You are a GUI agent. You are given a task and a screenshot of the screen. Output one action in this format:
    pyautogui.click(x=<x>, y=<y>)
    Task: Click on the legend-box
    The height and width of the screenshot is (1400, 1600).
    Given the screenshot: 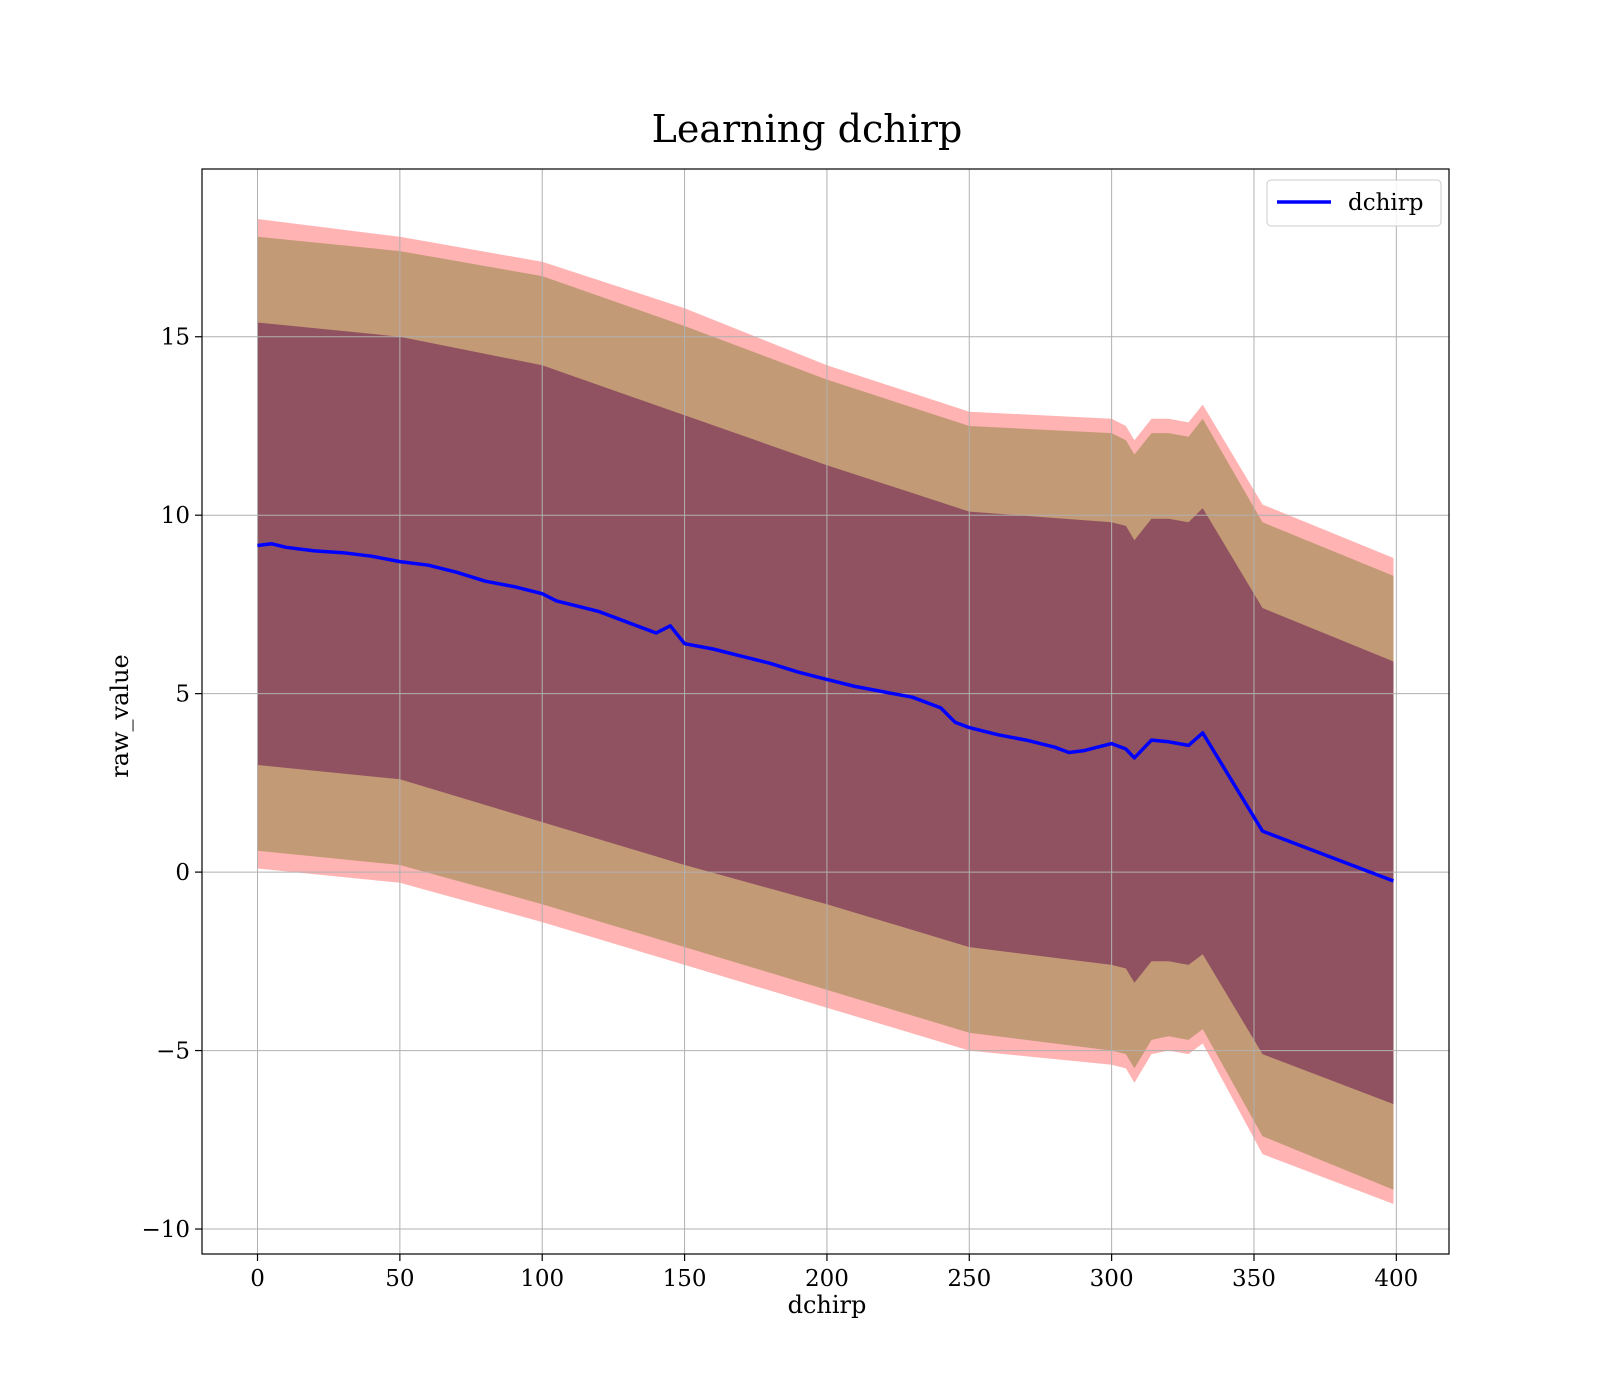 What is the action you would take?
    pyautogui.click(x=1354, y=203)
    